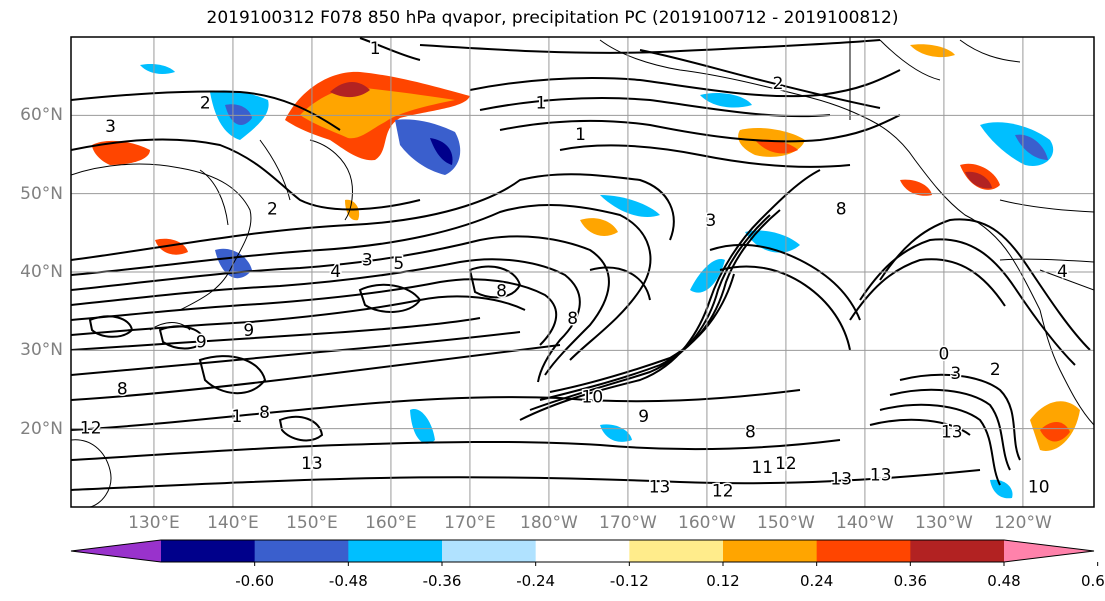 This screenshot has width=1105, height=601. Describe the element at coordinates (348, 581) in the screenshot. I see `colorbar-tick-label: -0.48` at that location.